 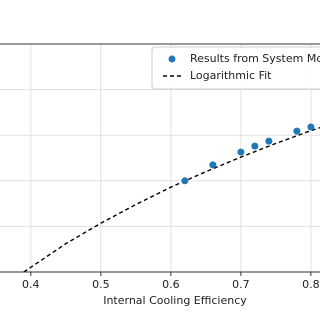 I want to click on legend-label: Results from System Mo, so click(x=255, y=58).